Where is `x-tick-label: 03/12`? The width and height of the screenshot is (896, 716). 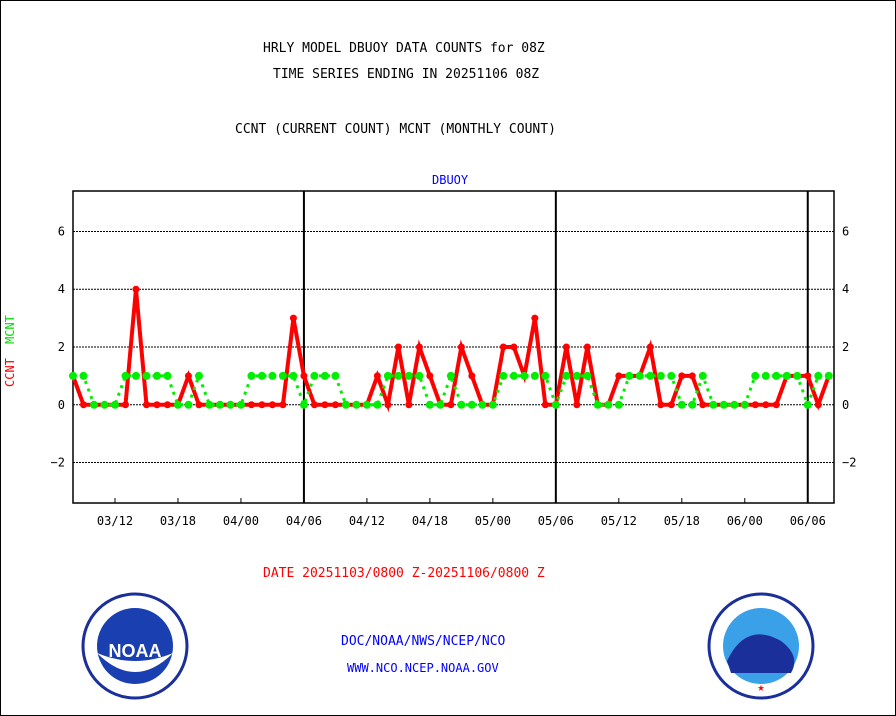
x-tick-label: 03/12 is located at coordinates (115, 521).